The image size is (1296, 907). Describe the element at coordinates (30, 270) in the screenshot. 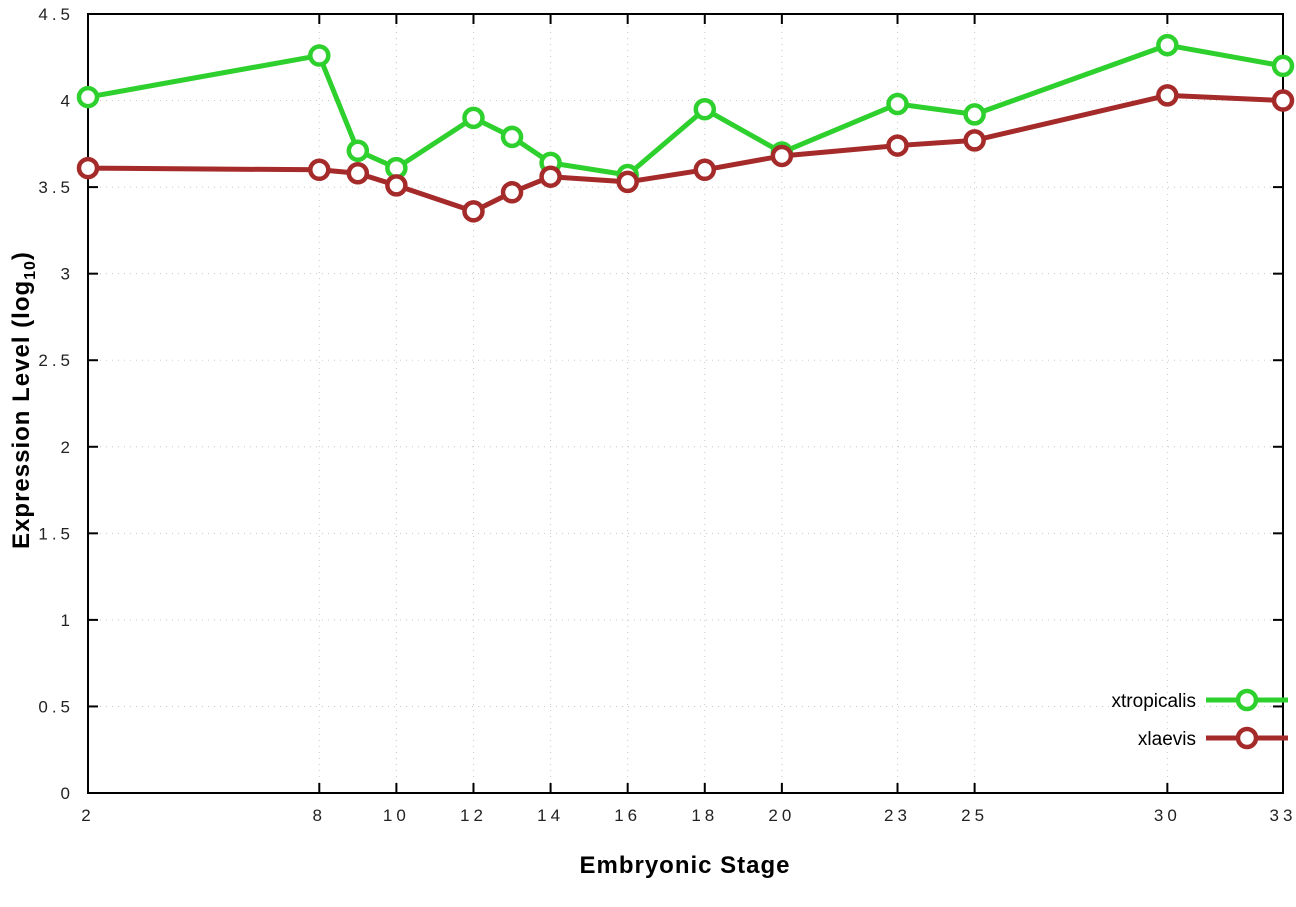

I see `y-axis-label-subscript: 10` at that location.